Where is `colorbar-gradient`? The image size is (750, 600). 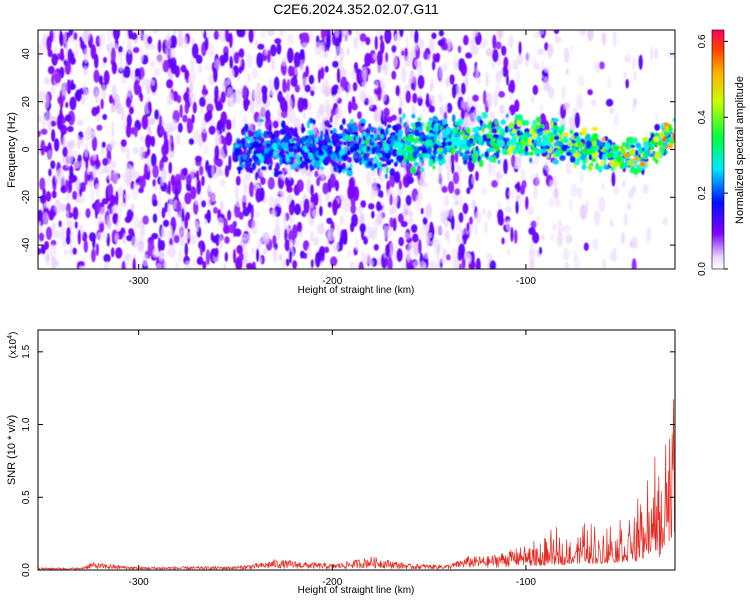
colorbar-gradient is located at coordinates (718, 149).